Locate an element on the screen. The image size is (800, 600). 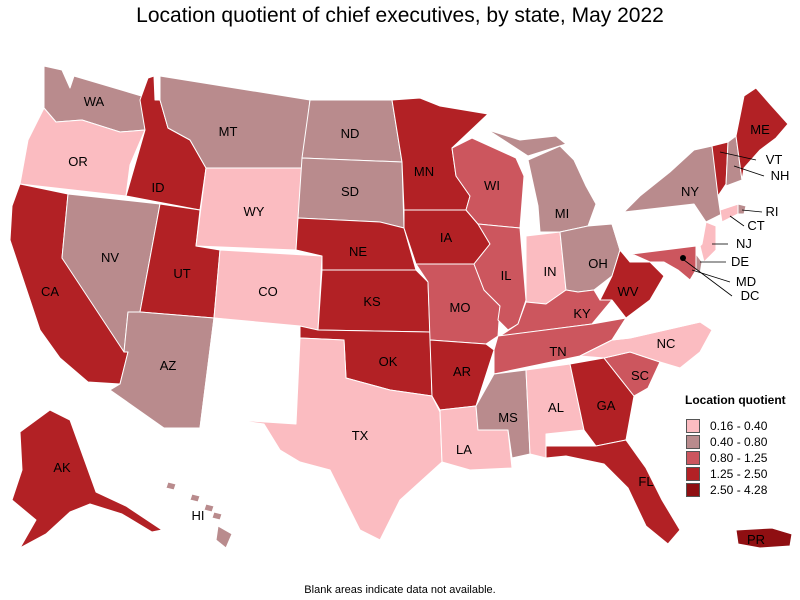
label-FL: FL is located at coordinates (645, 481).